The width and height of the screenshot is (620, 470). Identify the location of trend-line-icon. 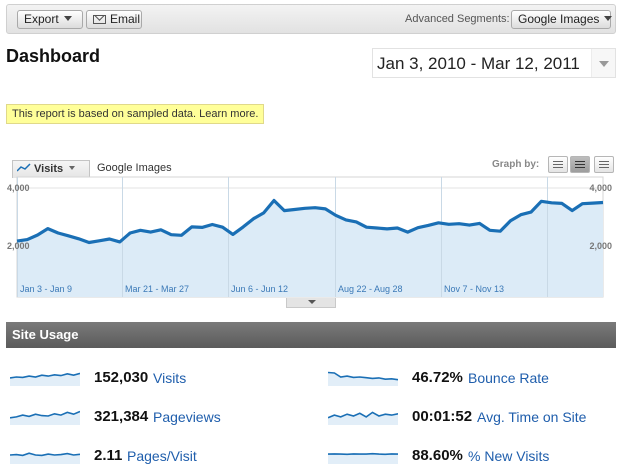
(24, 167).